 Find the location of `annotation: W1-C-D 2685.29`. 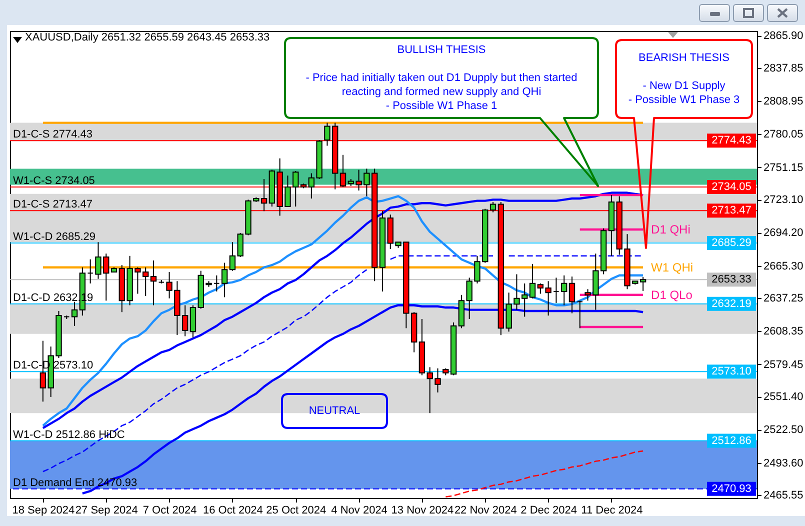

annotation: W1-C-D 2685.29 is located at coordinates (54, 236).